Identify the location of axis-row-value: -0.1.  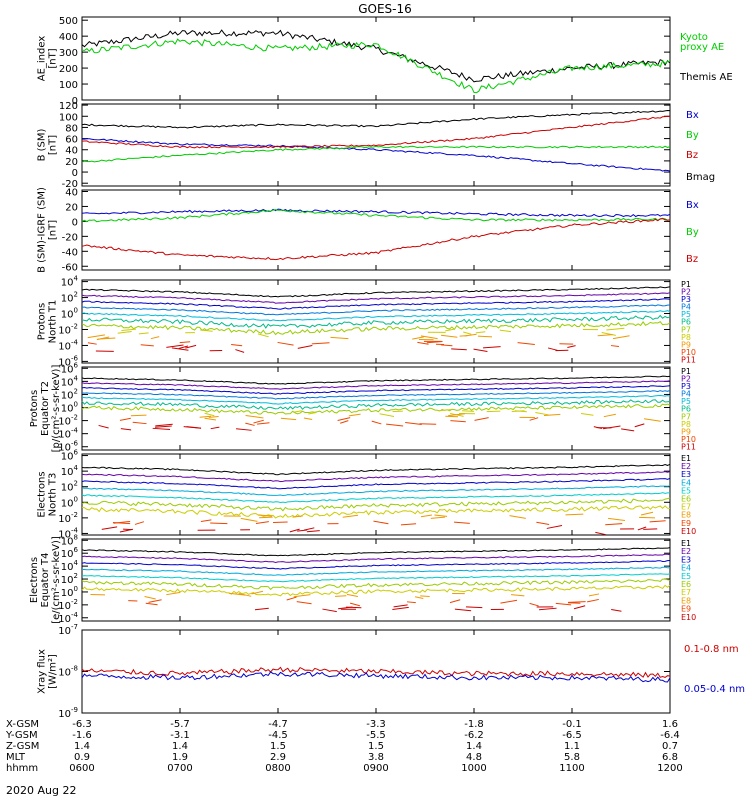
(572, 724).